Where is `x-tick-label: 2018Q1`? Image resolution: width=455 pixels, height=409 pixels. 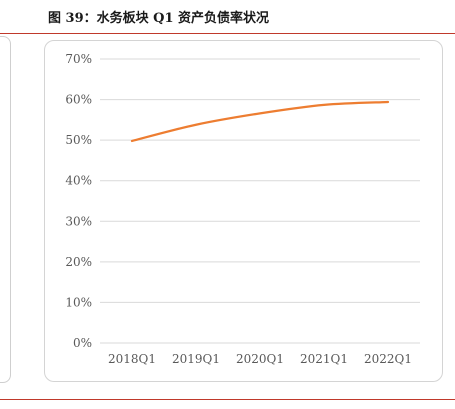 x-tick-label: 2018Q1 is located at coordinates (132, 359).